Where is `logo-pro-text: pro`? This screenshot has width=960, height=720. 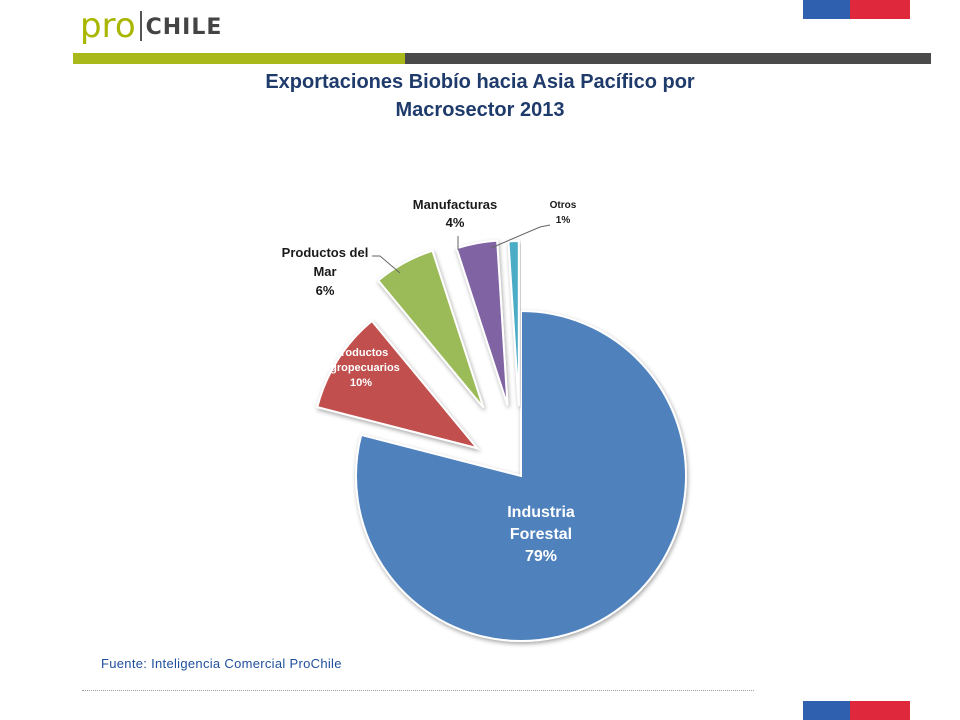
logo-pro-text: pro is located at coordinates (108, 26).